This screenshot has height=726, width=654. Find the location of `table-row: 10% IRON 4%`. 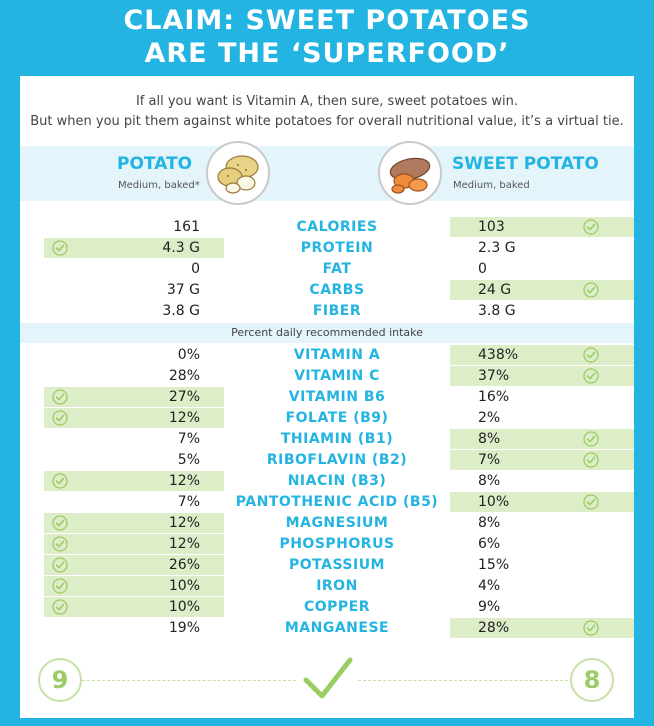

table-row: 10% IRON 4% is located at coordinates (327, 586).